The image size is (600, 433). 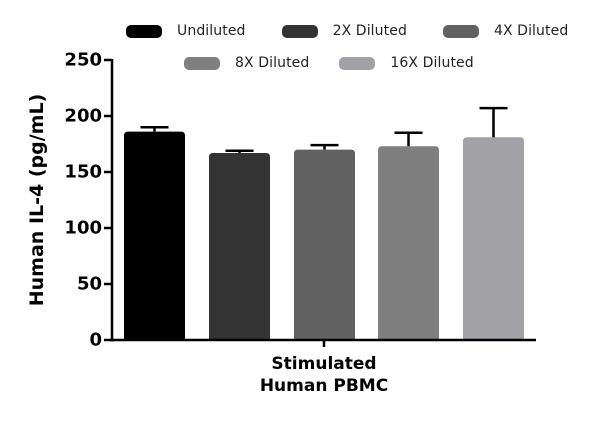 What do you see at coordinates (154, 235) in the screenshot?
I see `bar-undiluted` at bounding box center [154, 235].